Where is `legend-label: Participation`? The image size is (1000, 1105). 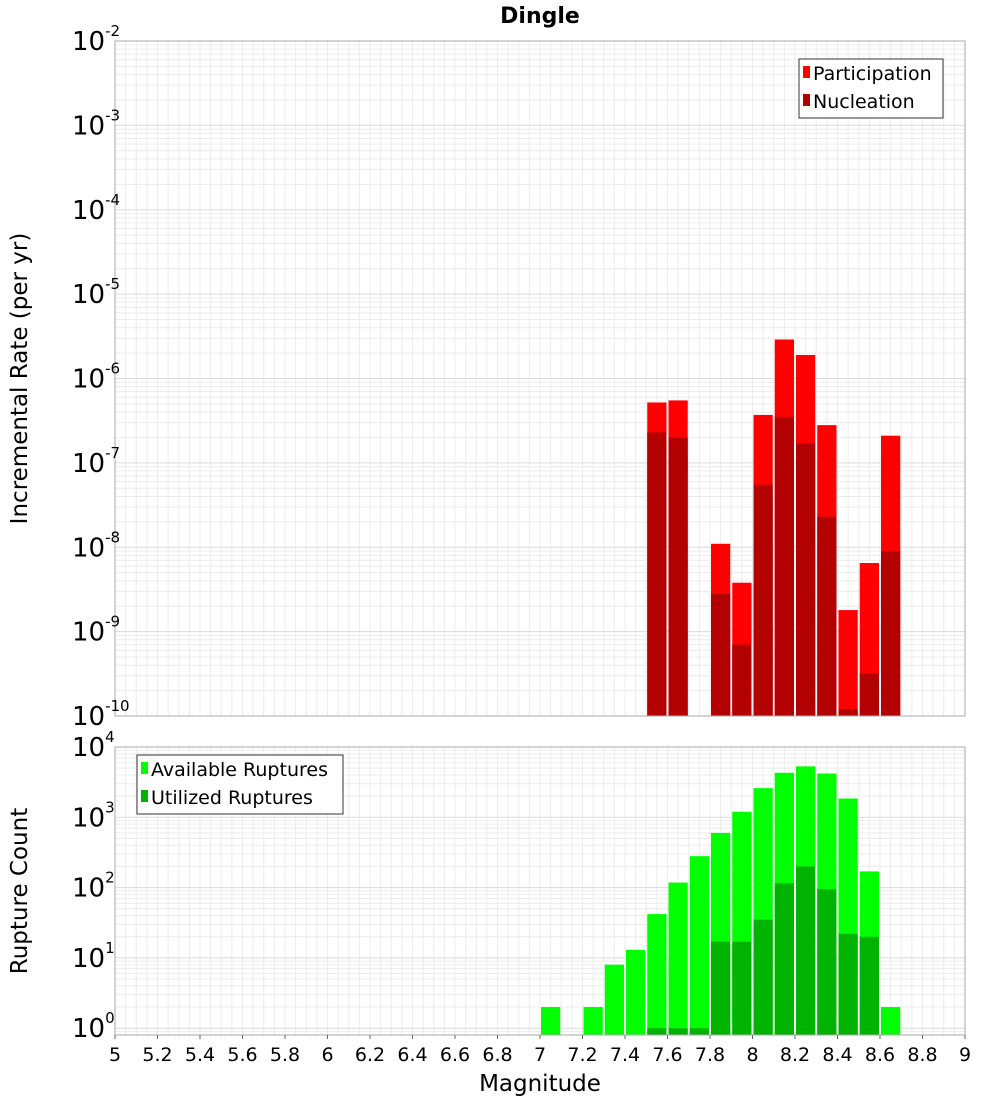 legend-label: Participation is located at coordinates (872, 74).